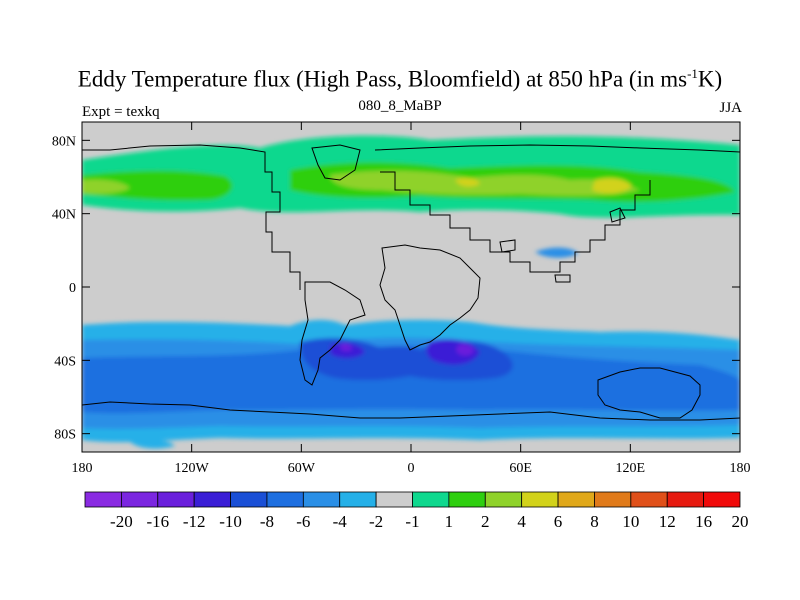  What do you see at coordinates (412, 521) in the screenshot?
I see `colorbar-label: -1` at bounding box center [412, 521].